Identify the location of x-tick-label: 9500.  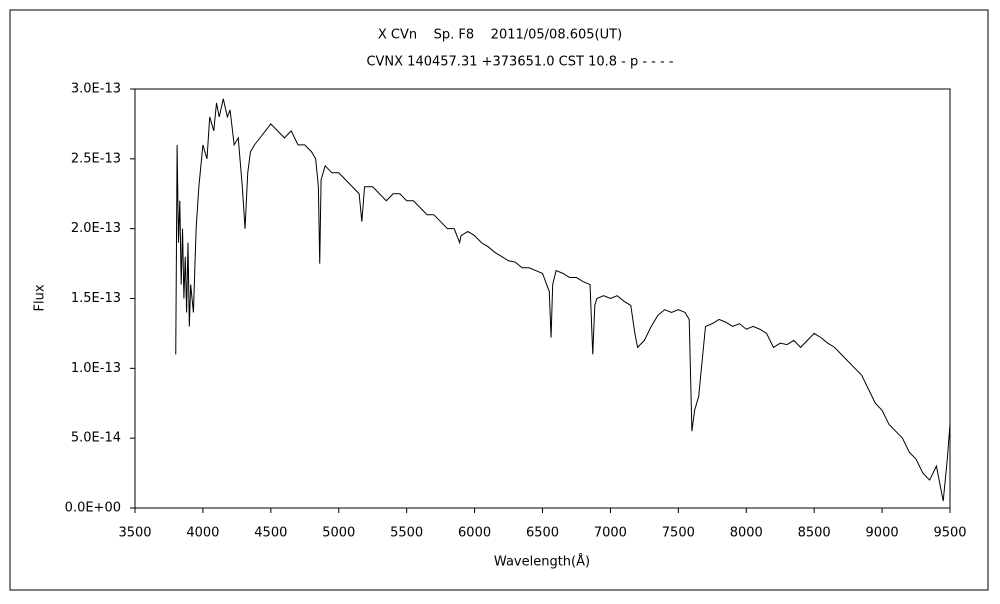
(949, 533).